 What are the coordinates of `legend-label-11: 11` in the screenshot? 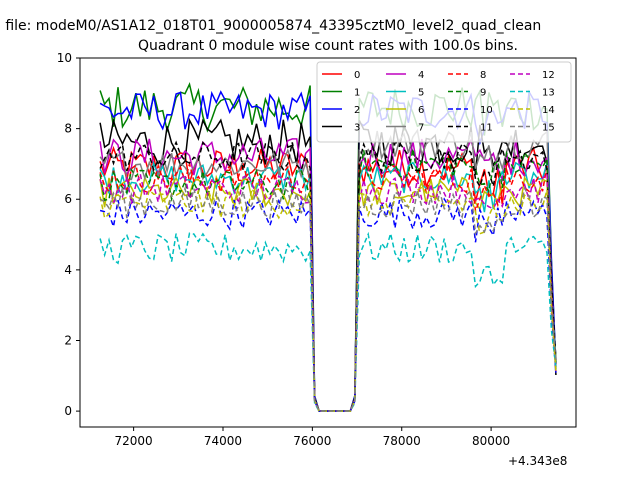 It's located at (486, 128).